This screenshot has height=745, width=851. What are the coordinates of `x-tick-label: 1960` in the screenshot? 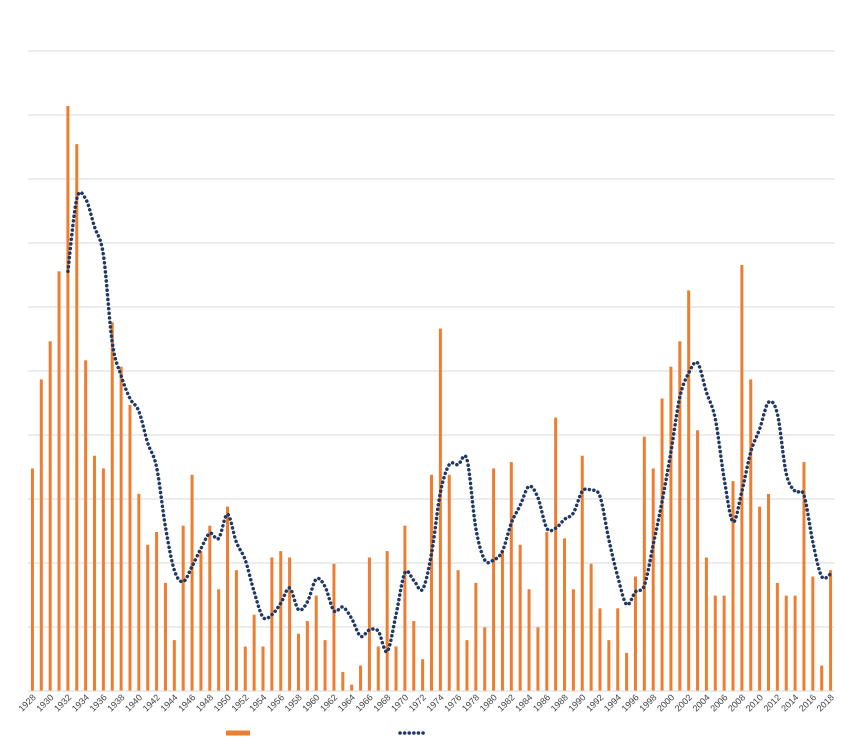 It's located at (310, 702).